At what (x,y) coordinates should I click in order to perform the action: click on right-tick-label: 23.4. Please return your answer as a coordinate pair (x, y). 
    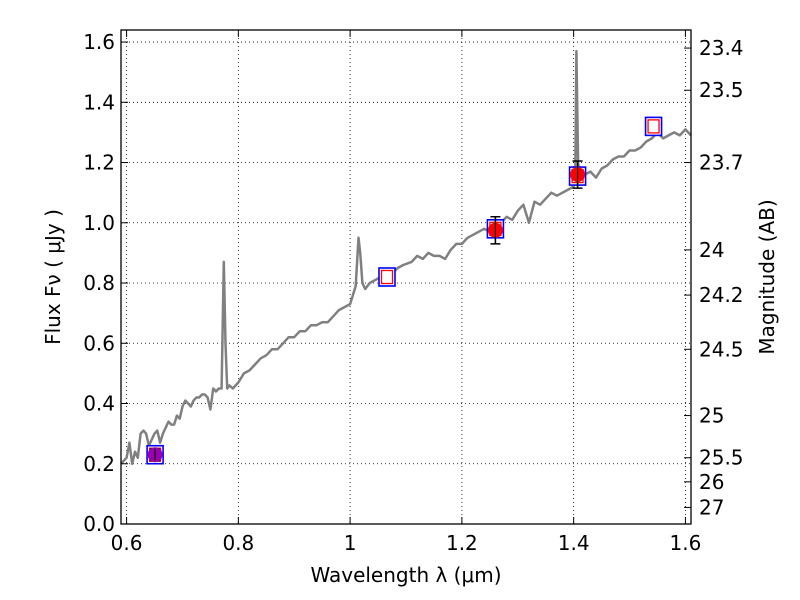
    Looking at the image, I should click on (721, 48).